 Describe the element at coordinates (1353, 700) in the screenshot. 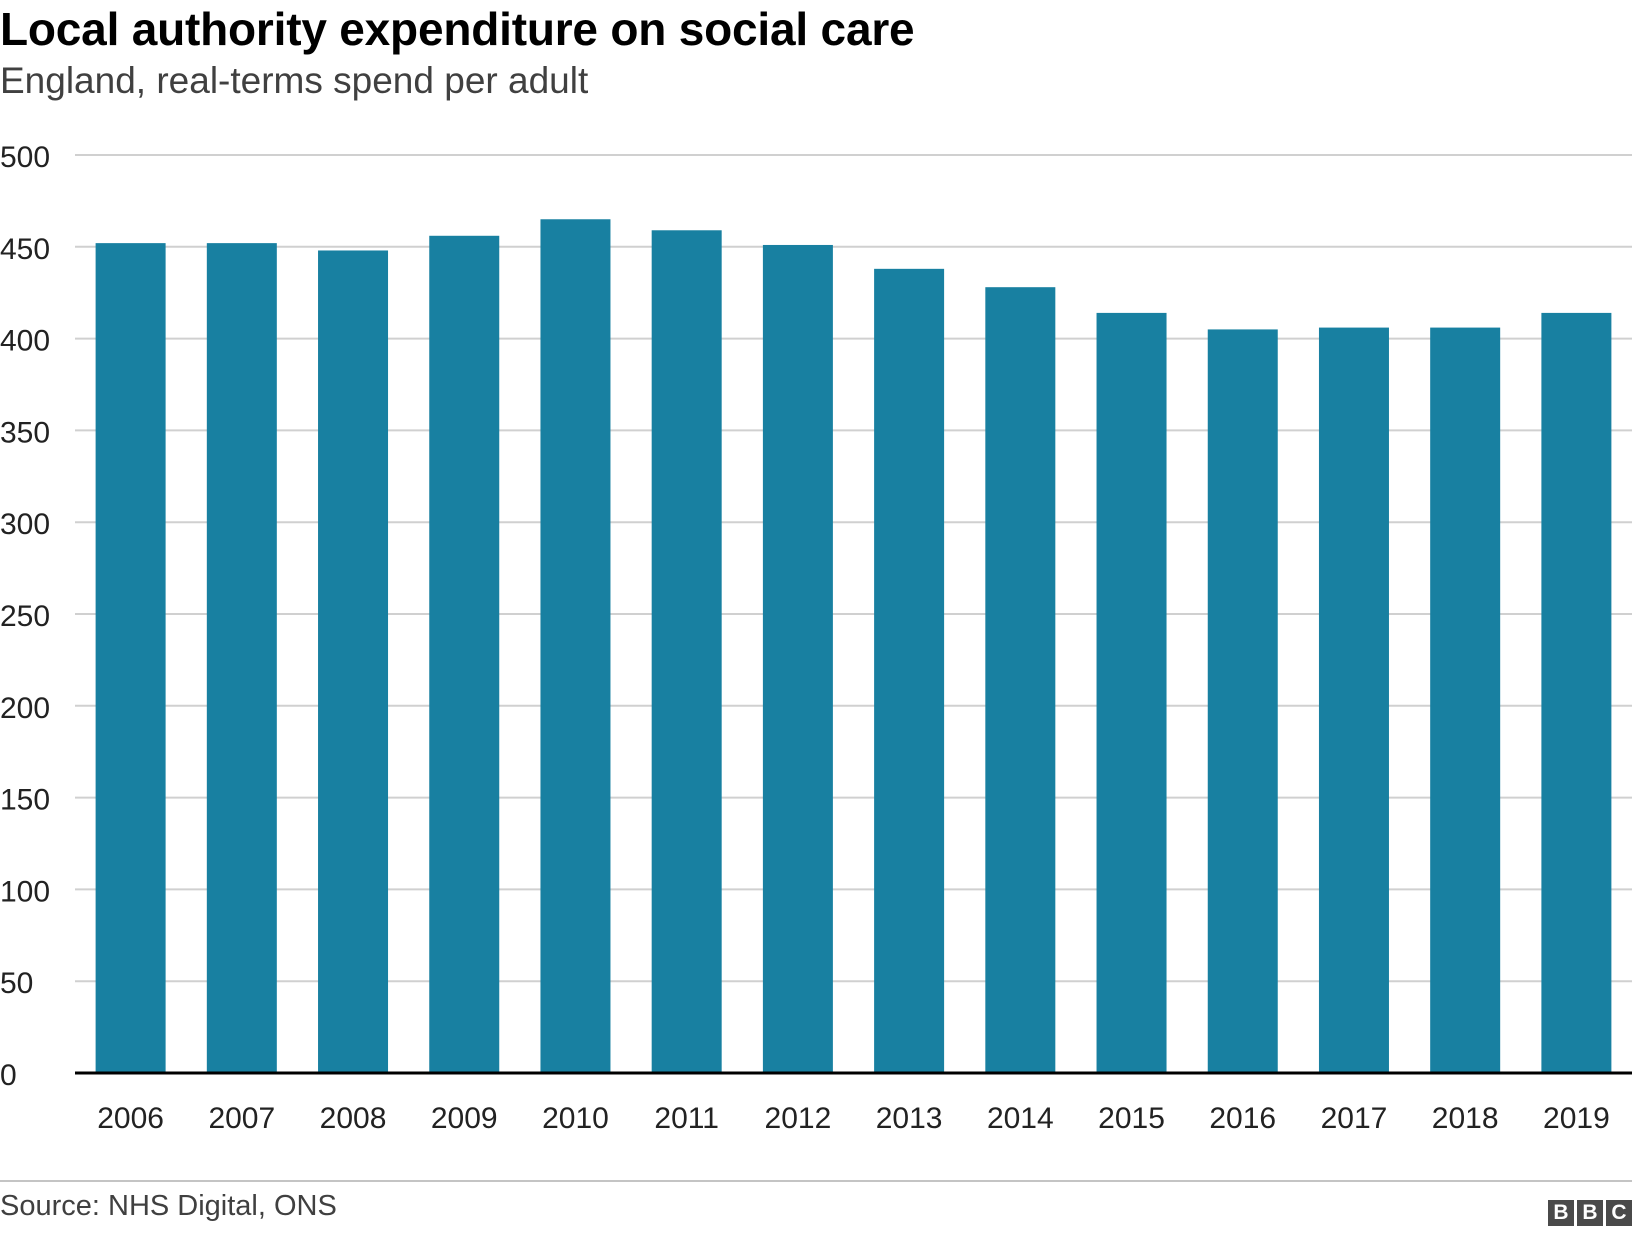

I see `bar-2017` at that location.